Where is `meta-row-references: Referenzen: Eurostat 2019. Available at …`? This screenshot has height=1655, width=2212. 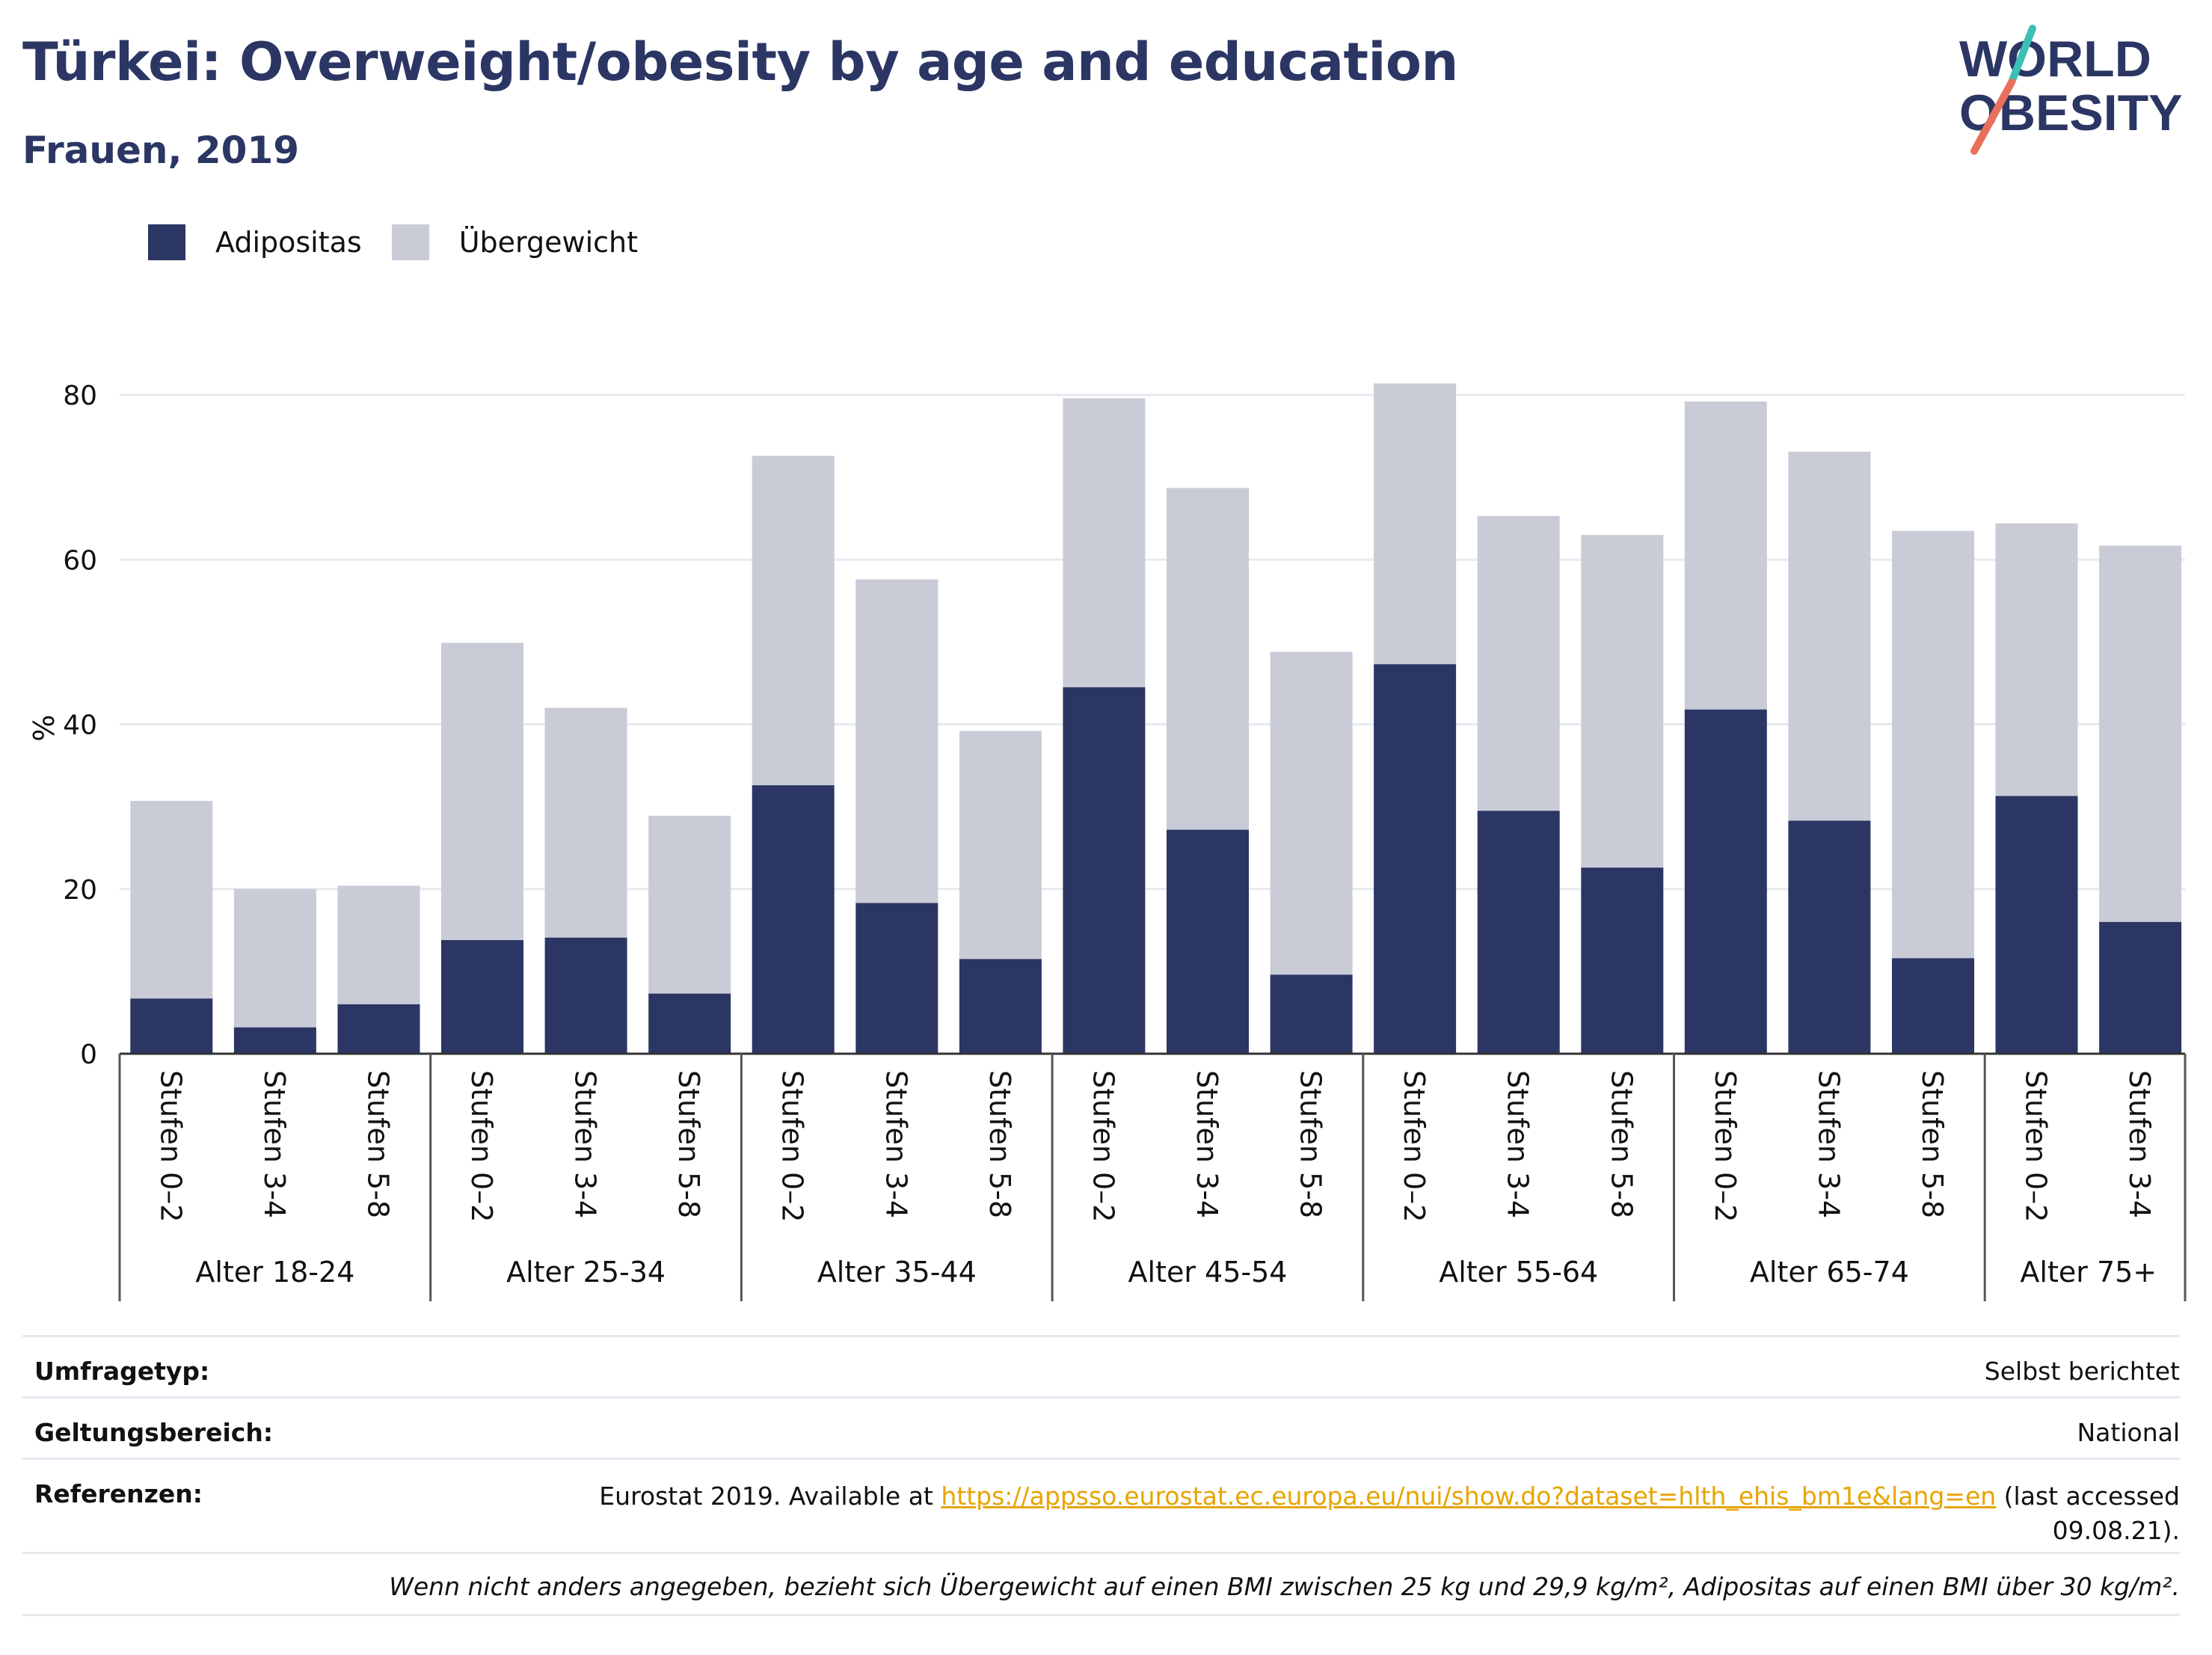 meta-row-references: Referenzen: Eurostat 2019. Available at … is located at coordinates (1101, 1504).